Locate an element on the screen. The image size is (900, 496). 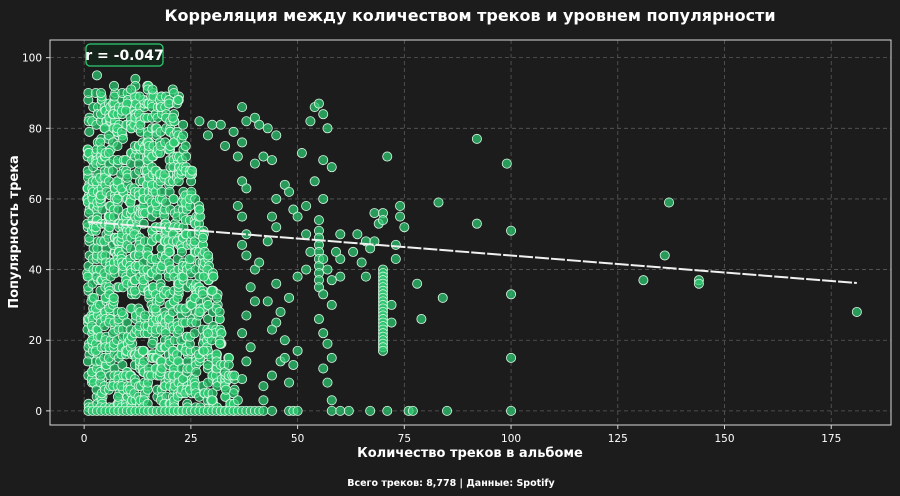
correlation-label: r = -0.047 is located at coordinates (124, 56).